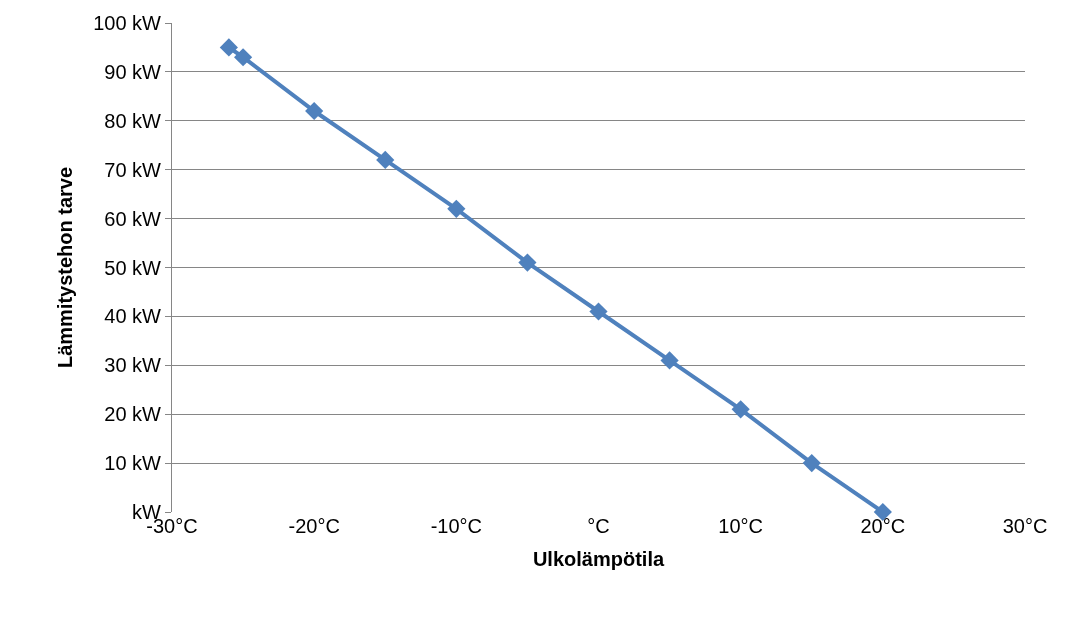 This screenshot has width=1068, height=618. I want to click on y-tick-label: 10 kW, so click(133, 463).